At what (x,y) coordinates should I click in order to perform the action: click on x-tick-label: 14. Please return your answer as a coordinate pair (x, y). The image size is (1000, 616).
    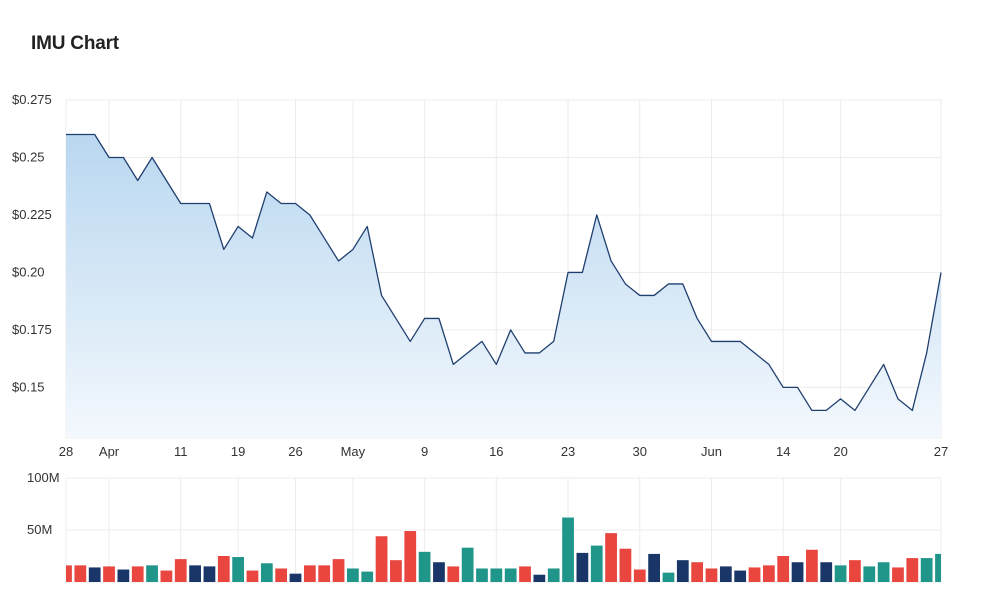
    Looking at the image, I should click on (783, 451).